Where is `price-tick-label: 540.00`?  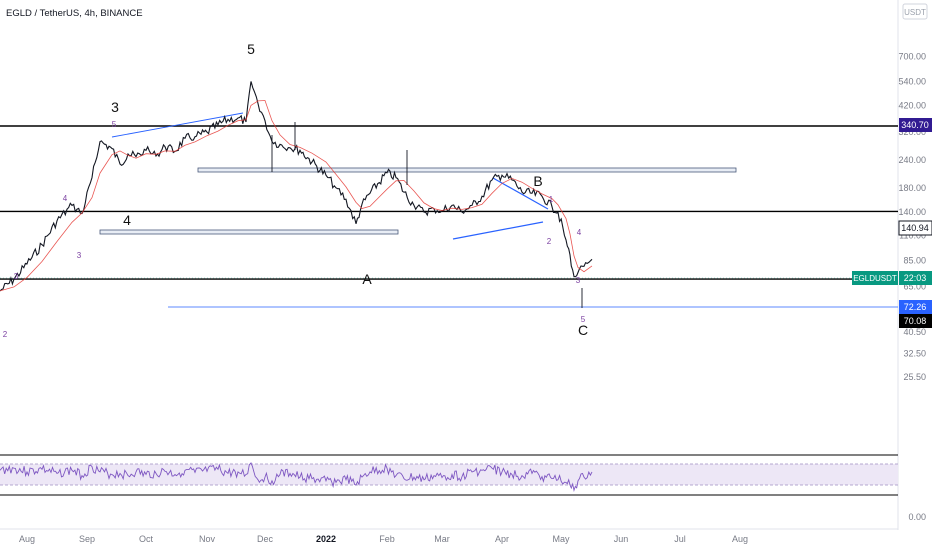
price-tick-label: 540.00 is located at coordinates (912, 81).